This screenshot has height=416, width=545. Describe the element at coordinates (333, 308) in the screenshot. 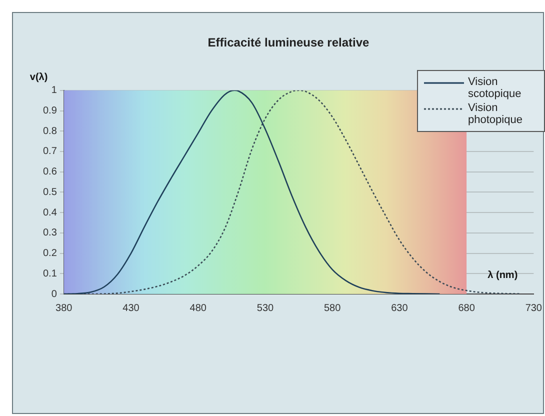

I see `x-tick-label: 580` at that location.